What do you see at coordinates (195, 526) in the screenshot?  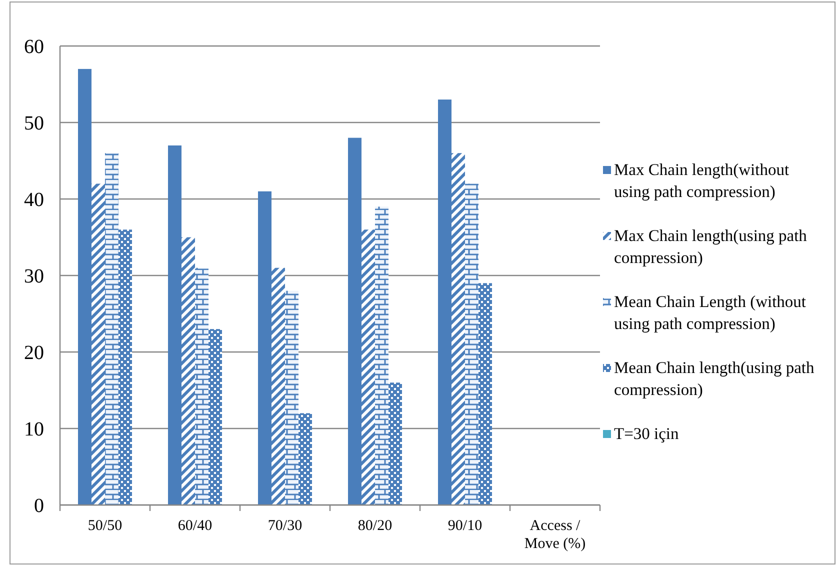 I see `x-tick-label: 60/40` at bounding box center [195, 526].